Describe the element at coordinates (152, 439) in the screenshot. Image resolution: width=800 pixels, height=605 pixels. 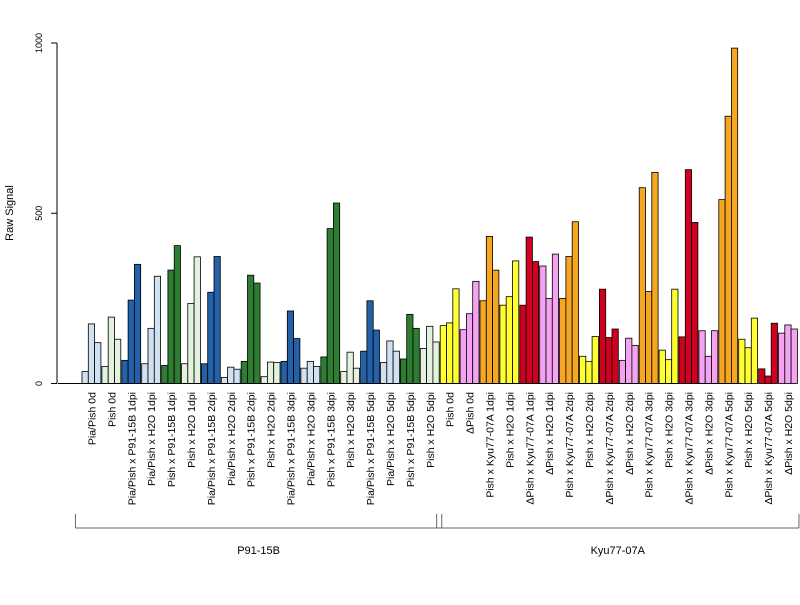
I see `x-tick-label: Pia/Pish x H2O 1dpi` at that location.